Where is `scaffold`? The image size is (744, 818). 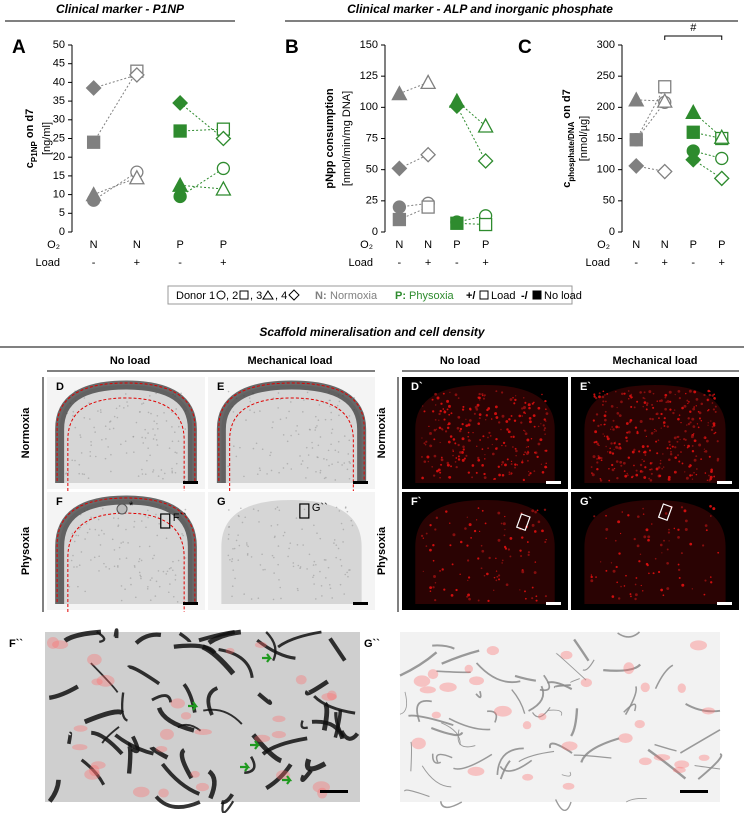 scaffold is located at coordinates (126, 552).